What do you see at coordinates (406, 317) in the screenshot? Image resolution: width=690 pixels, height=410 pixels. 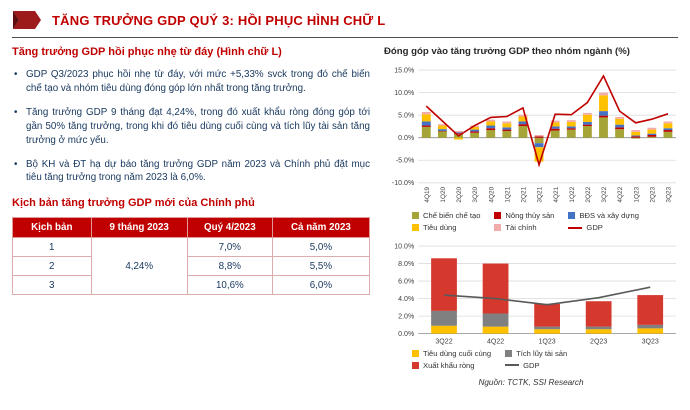 I see `svg-text: 2.0%` at bounding box center [406, 317].